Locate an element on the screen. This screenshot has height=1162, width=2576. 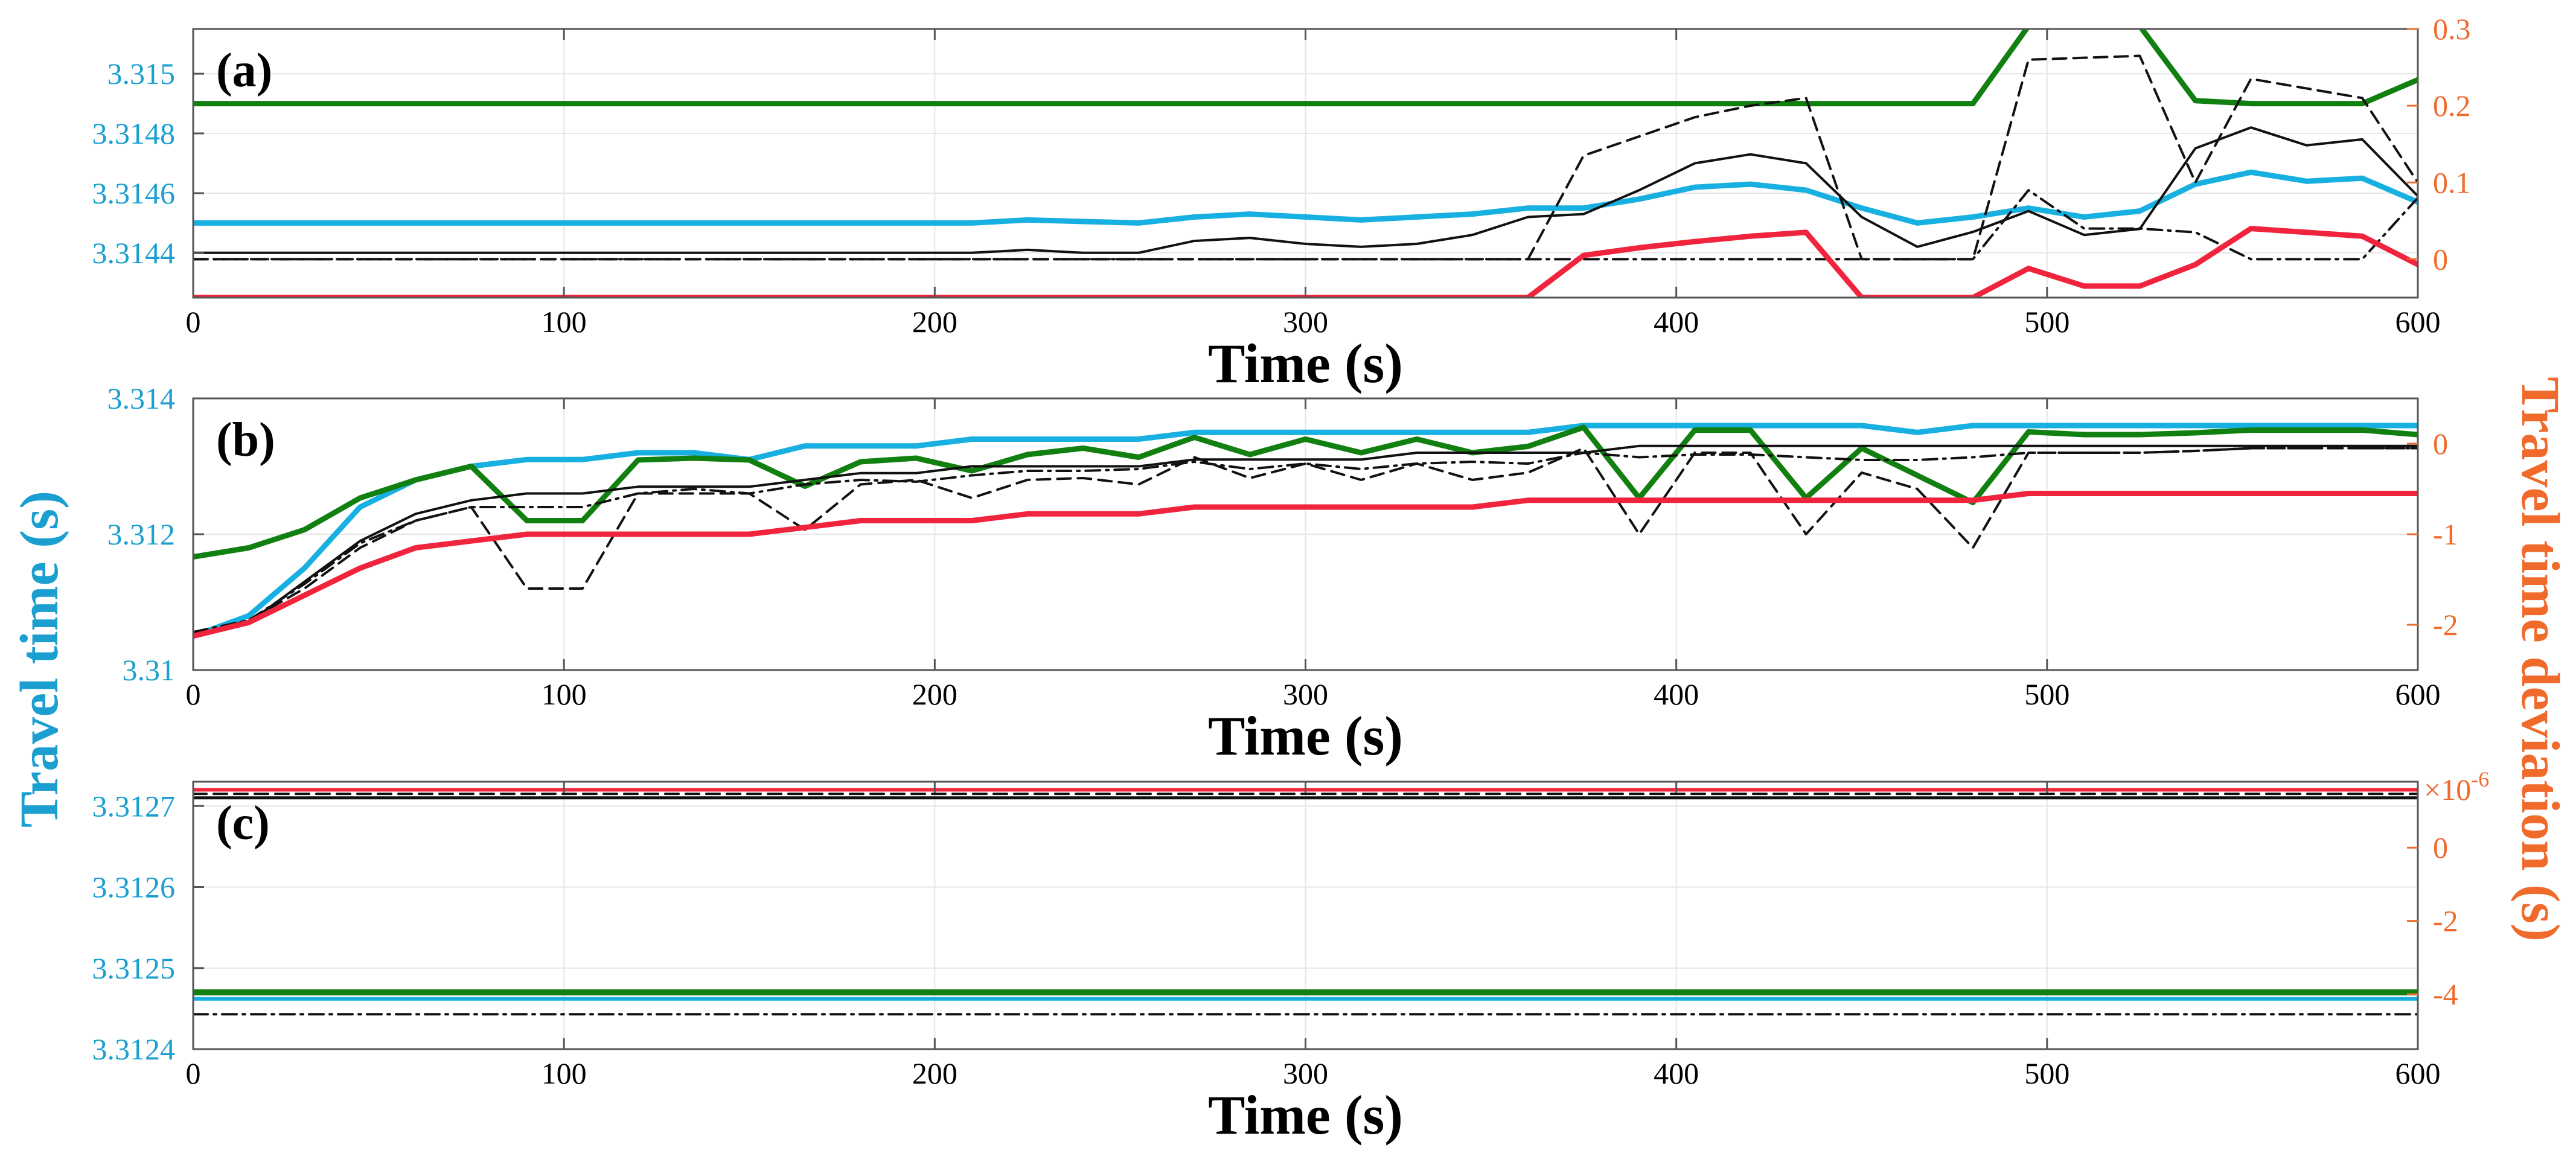
y-left-tick-label: 3.312 is located at coordinates (142, 534).